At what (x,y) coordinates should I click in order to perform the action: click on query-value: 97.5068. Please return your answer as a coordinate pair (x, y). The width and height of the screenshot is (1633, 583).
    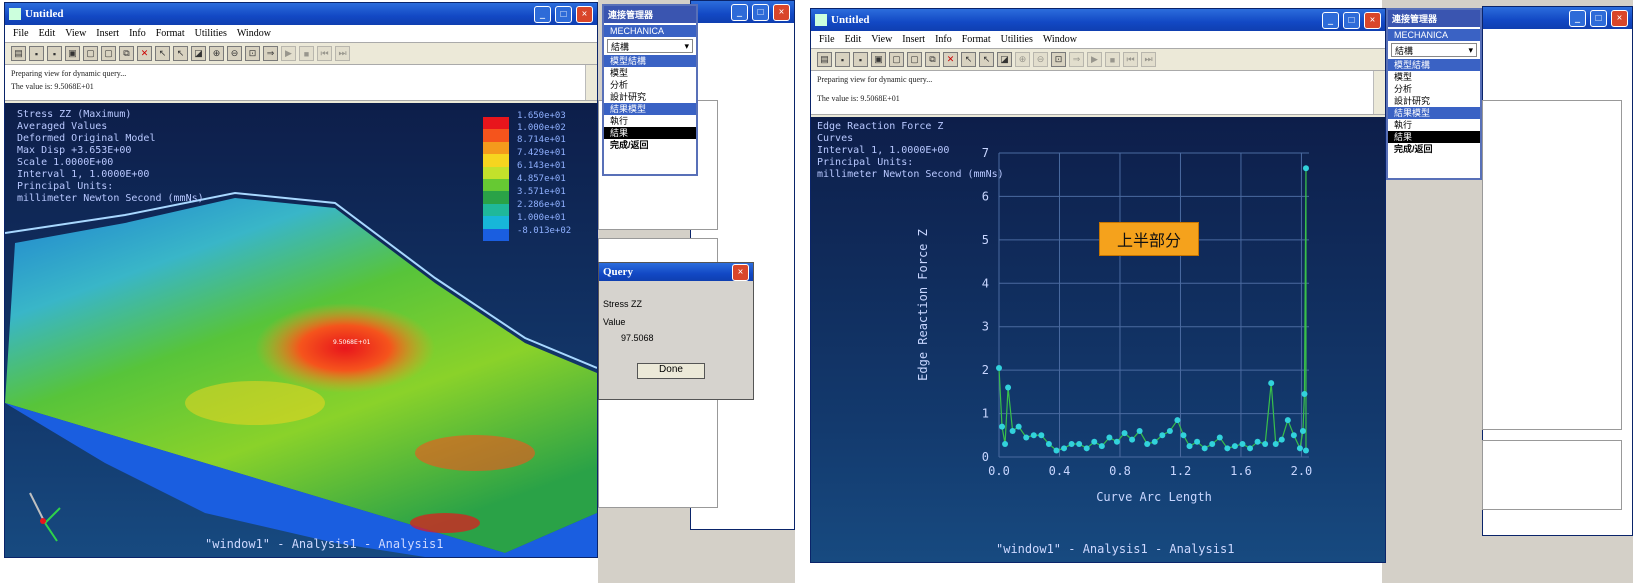
    Looking at the image, I should click on (637, 338).